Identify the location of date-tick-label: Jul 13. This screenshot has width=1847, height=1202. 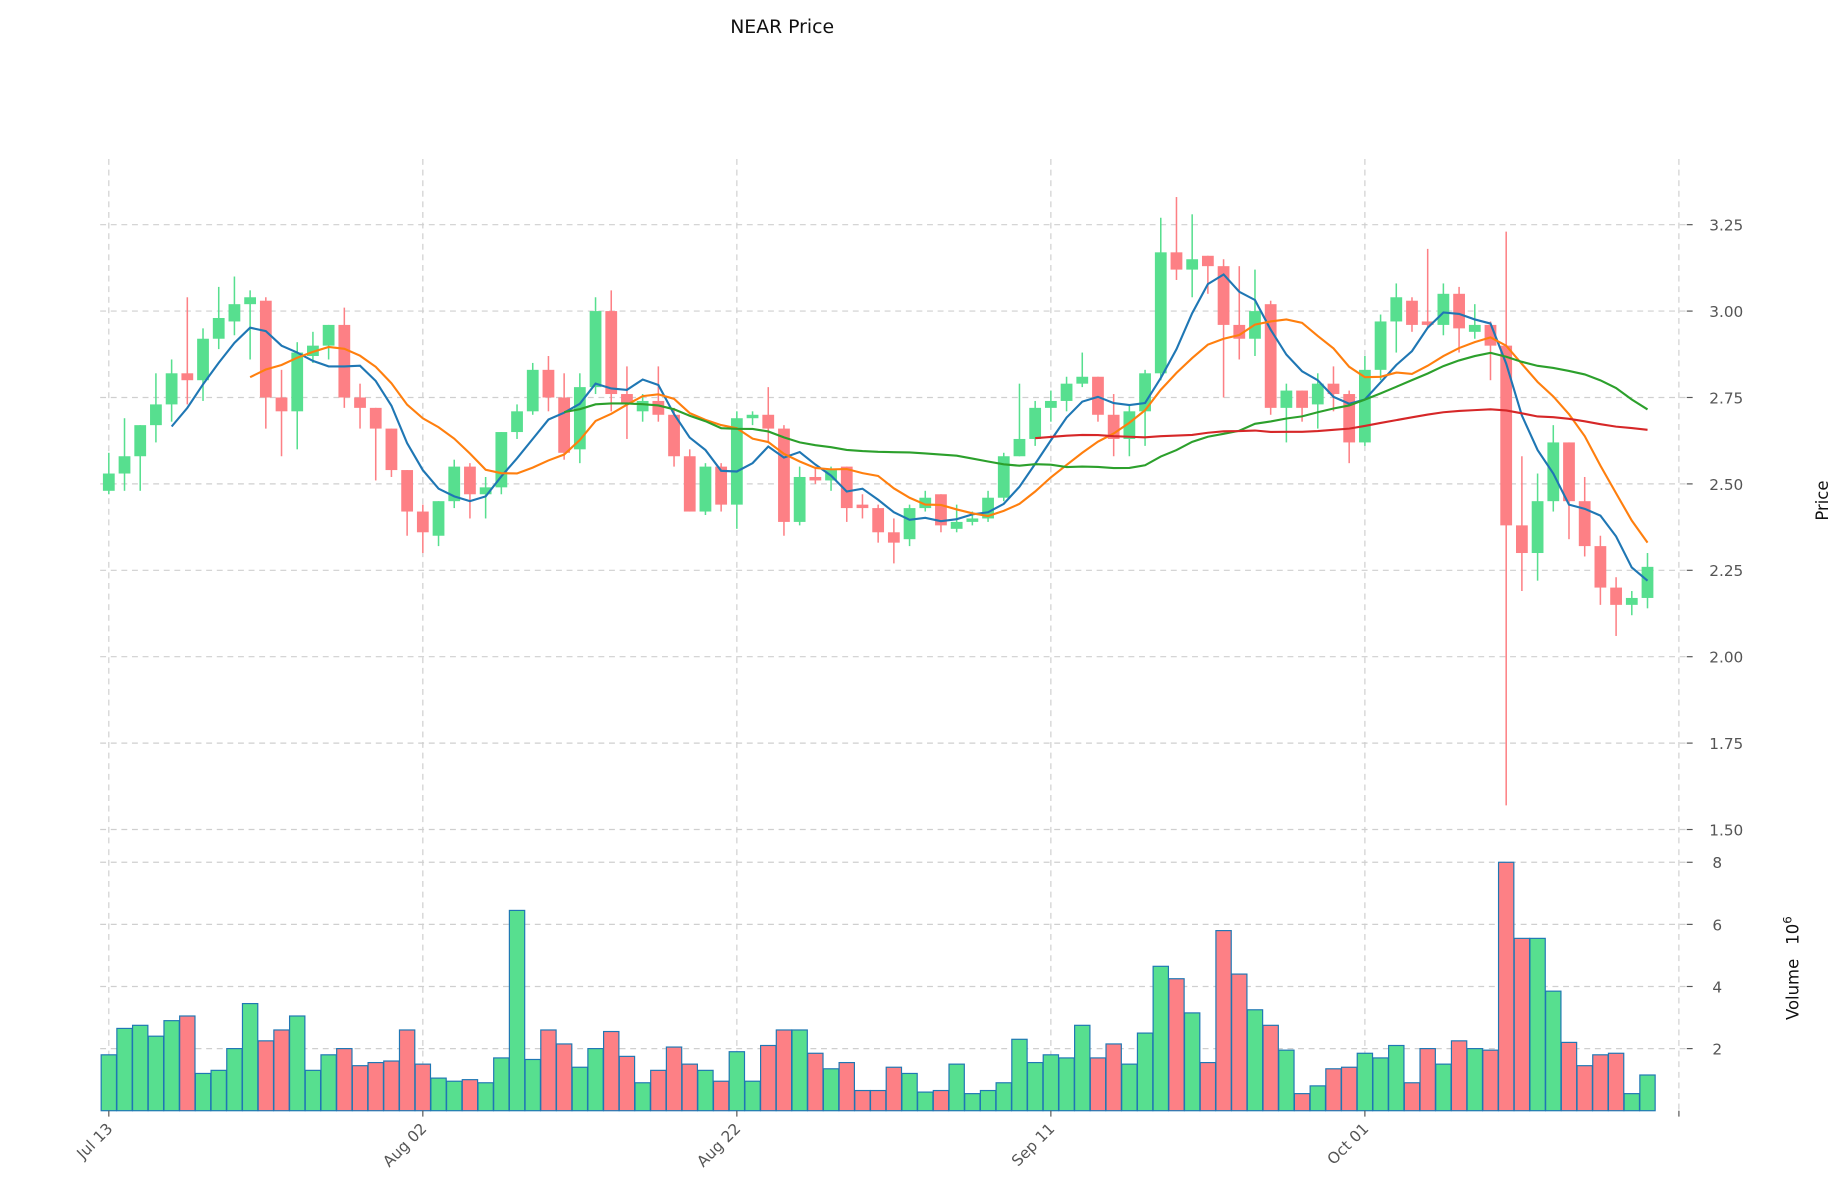
(95, 1142).